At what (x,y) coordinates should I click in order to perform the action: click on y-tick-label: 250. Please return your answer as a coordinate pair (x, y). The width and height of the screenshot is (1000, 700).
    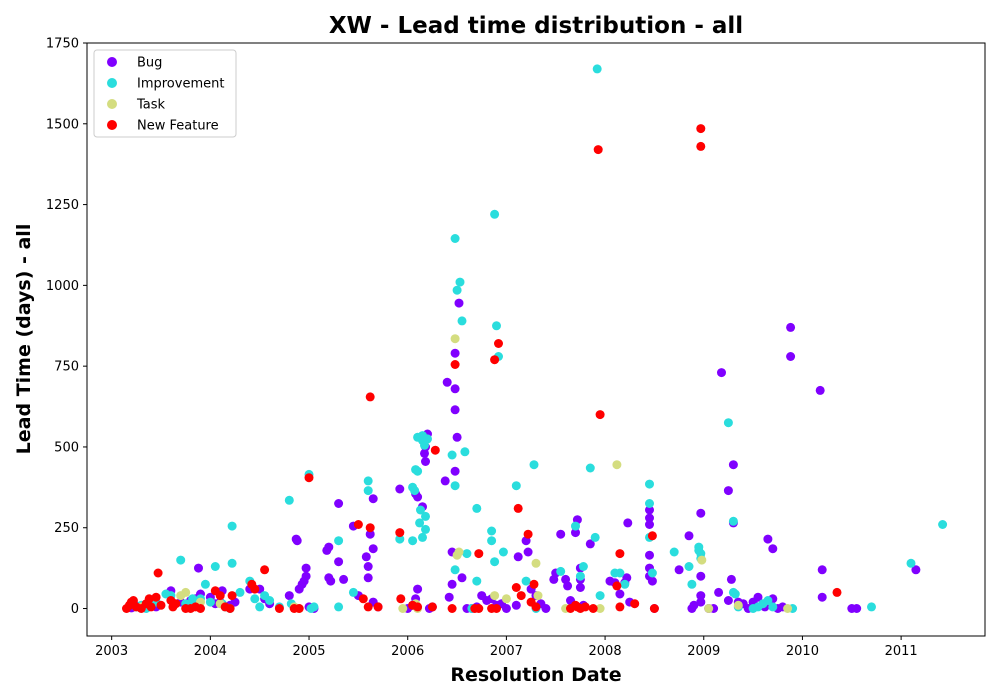
    Looking at the image, I should click on (66, 528).